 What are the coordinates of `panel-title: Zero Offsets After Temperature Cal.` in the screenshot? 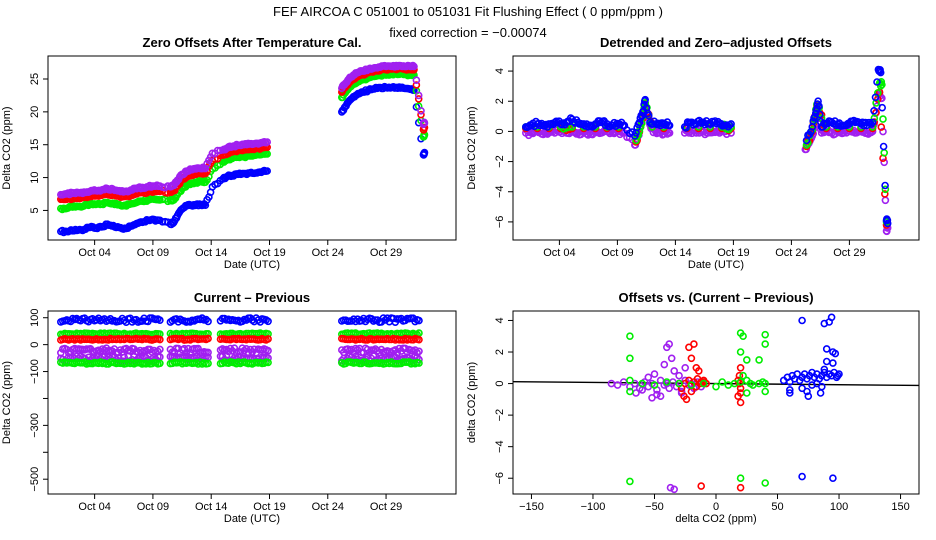 It's located at (252, 42).